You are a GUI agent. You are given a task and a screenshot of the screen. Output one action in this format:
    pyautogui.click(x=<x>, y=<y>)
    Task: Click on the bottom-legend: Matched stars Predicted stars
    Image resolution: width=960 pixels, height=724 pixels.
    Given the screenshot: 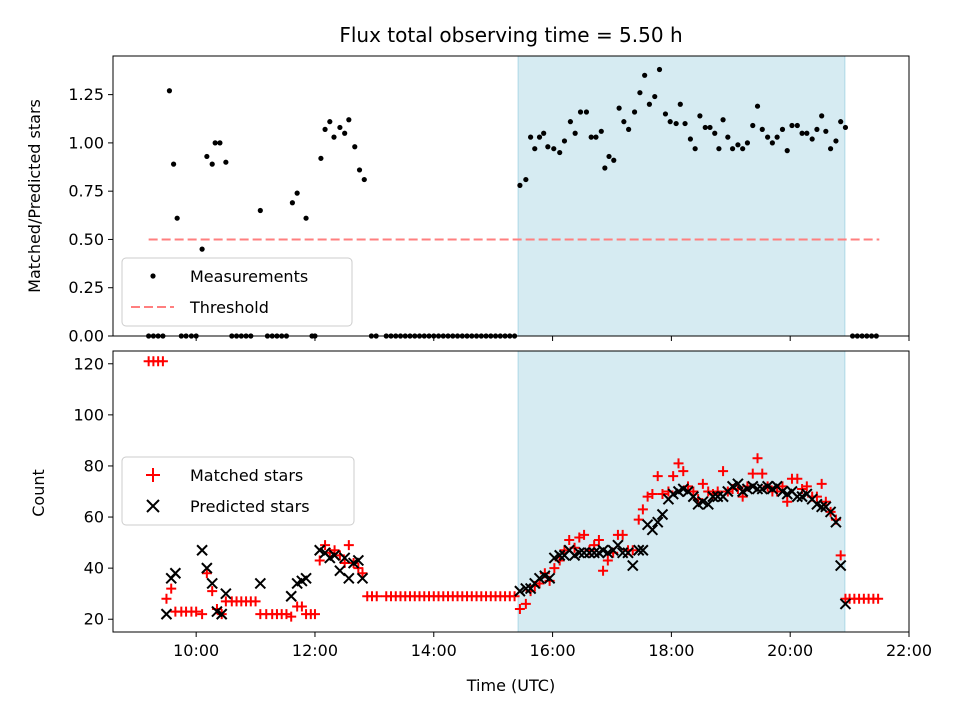 What is the action you would take?
    pyautogui.click(x=238, y=491)
    